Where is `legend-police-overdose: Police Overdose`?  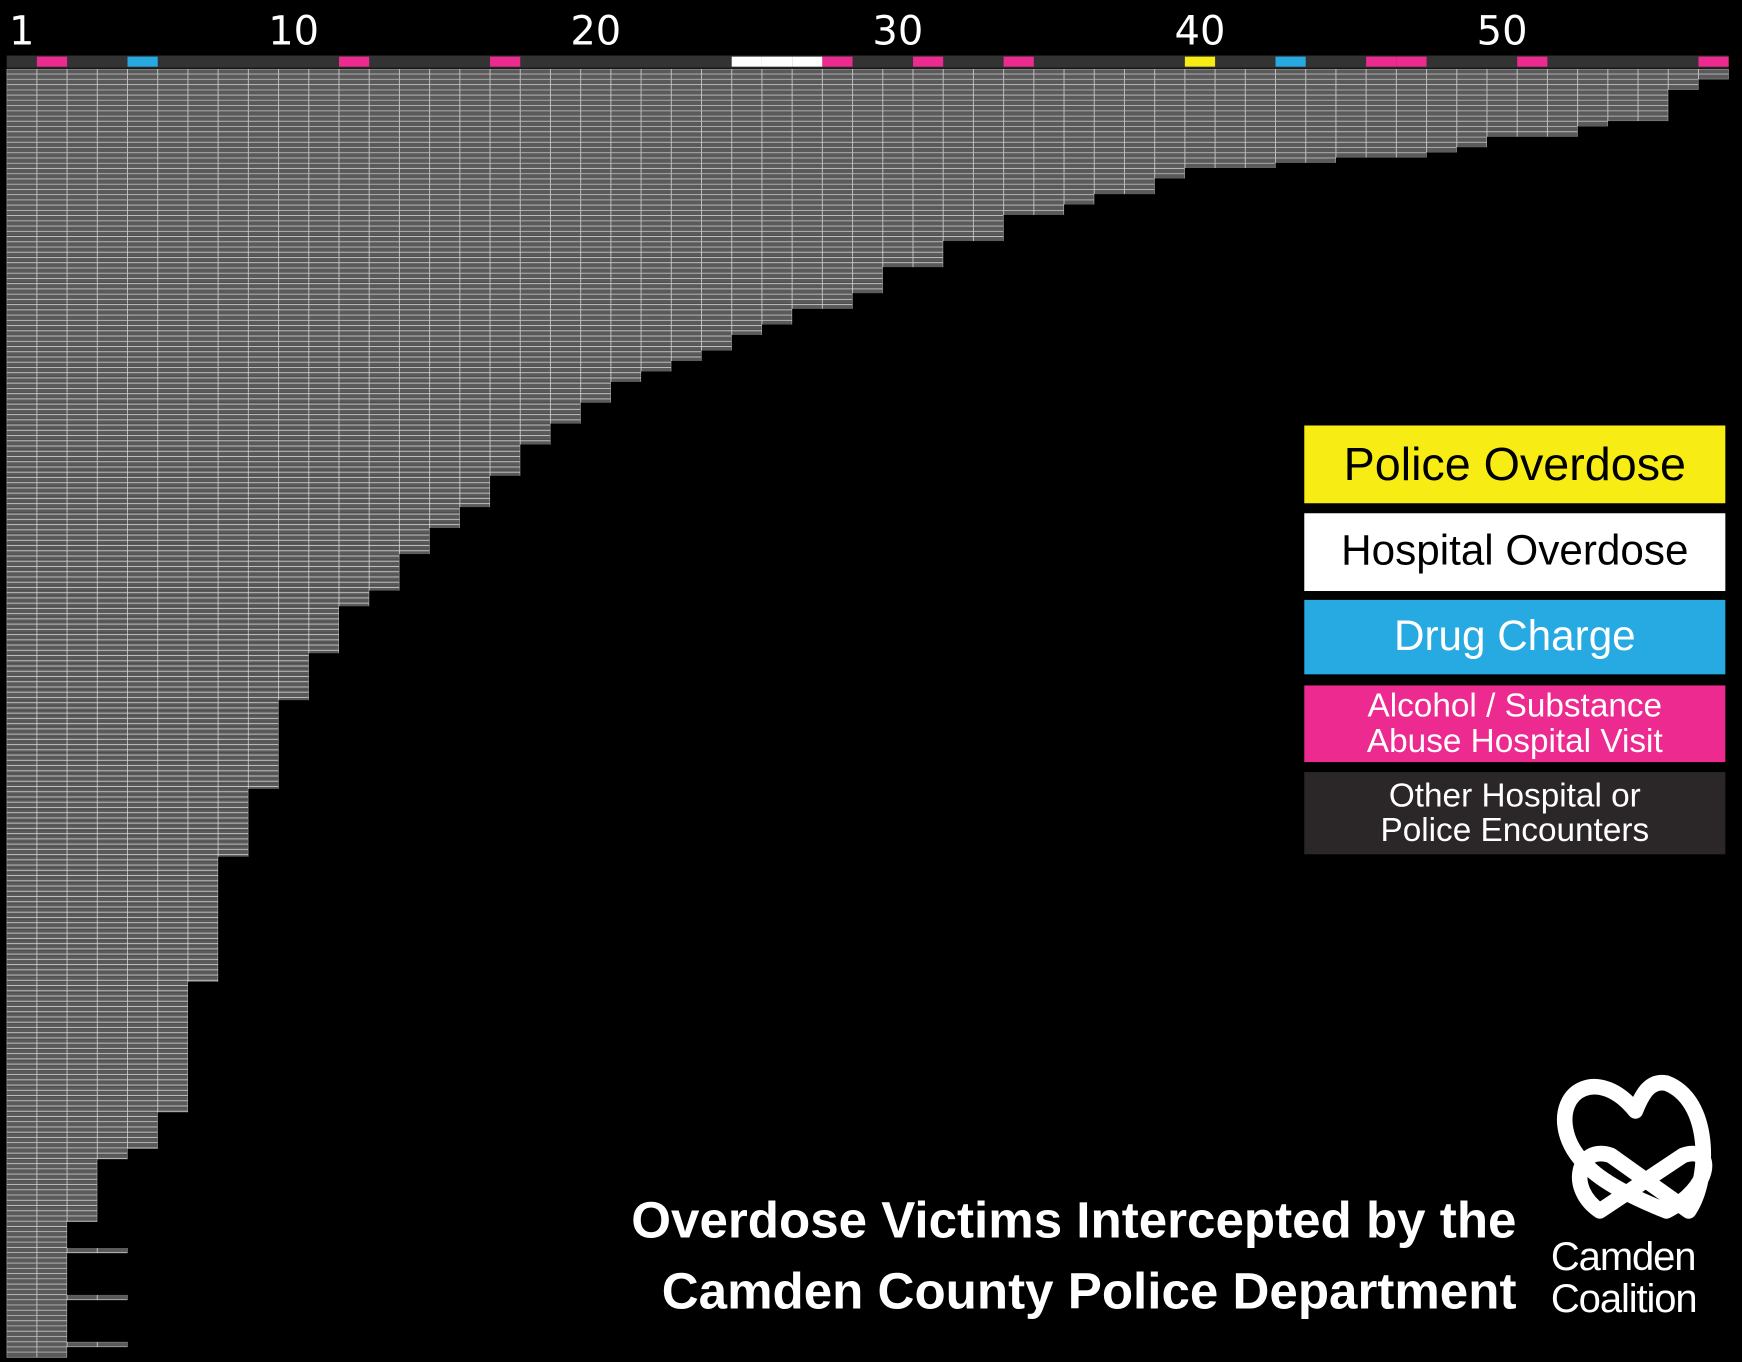
legend-police-overdose: Police Overdose is located at coordinates (1515, 464).